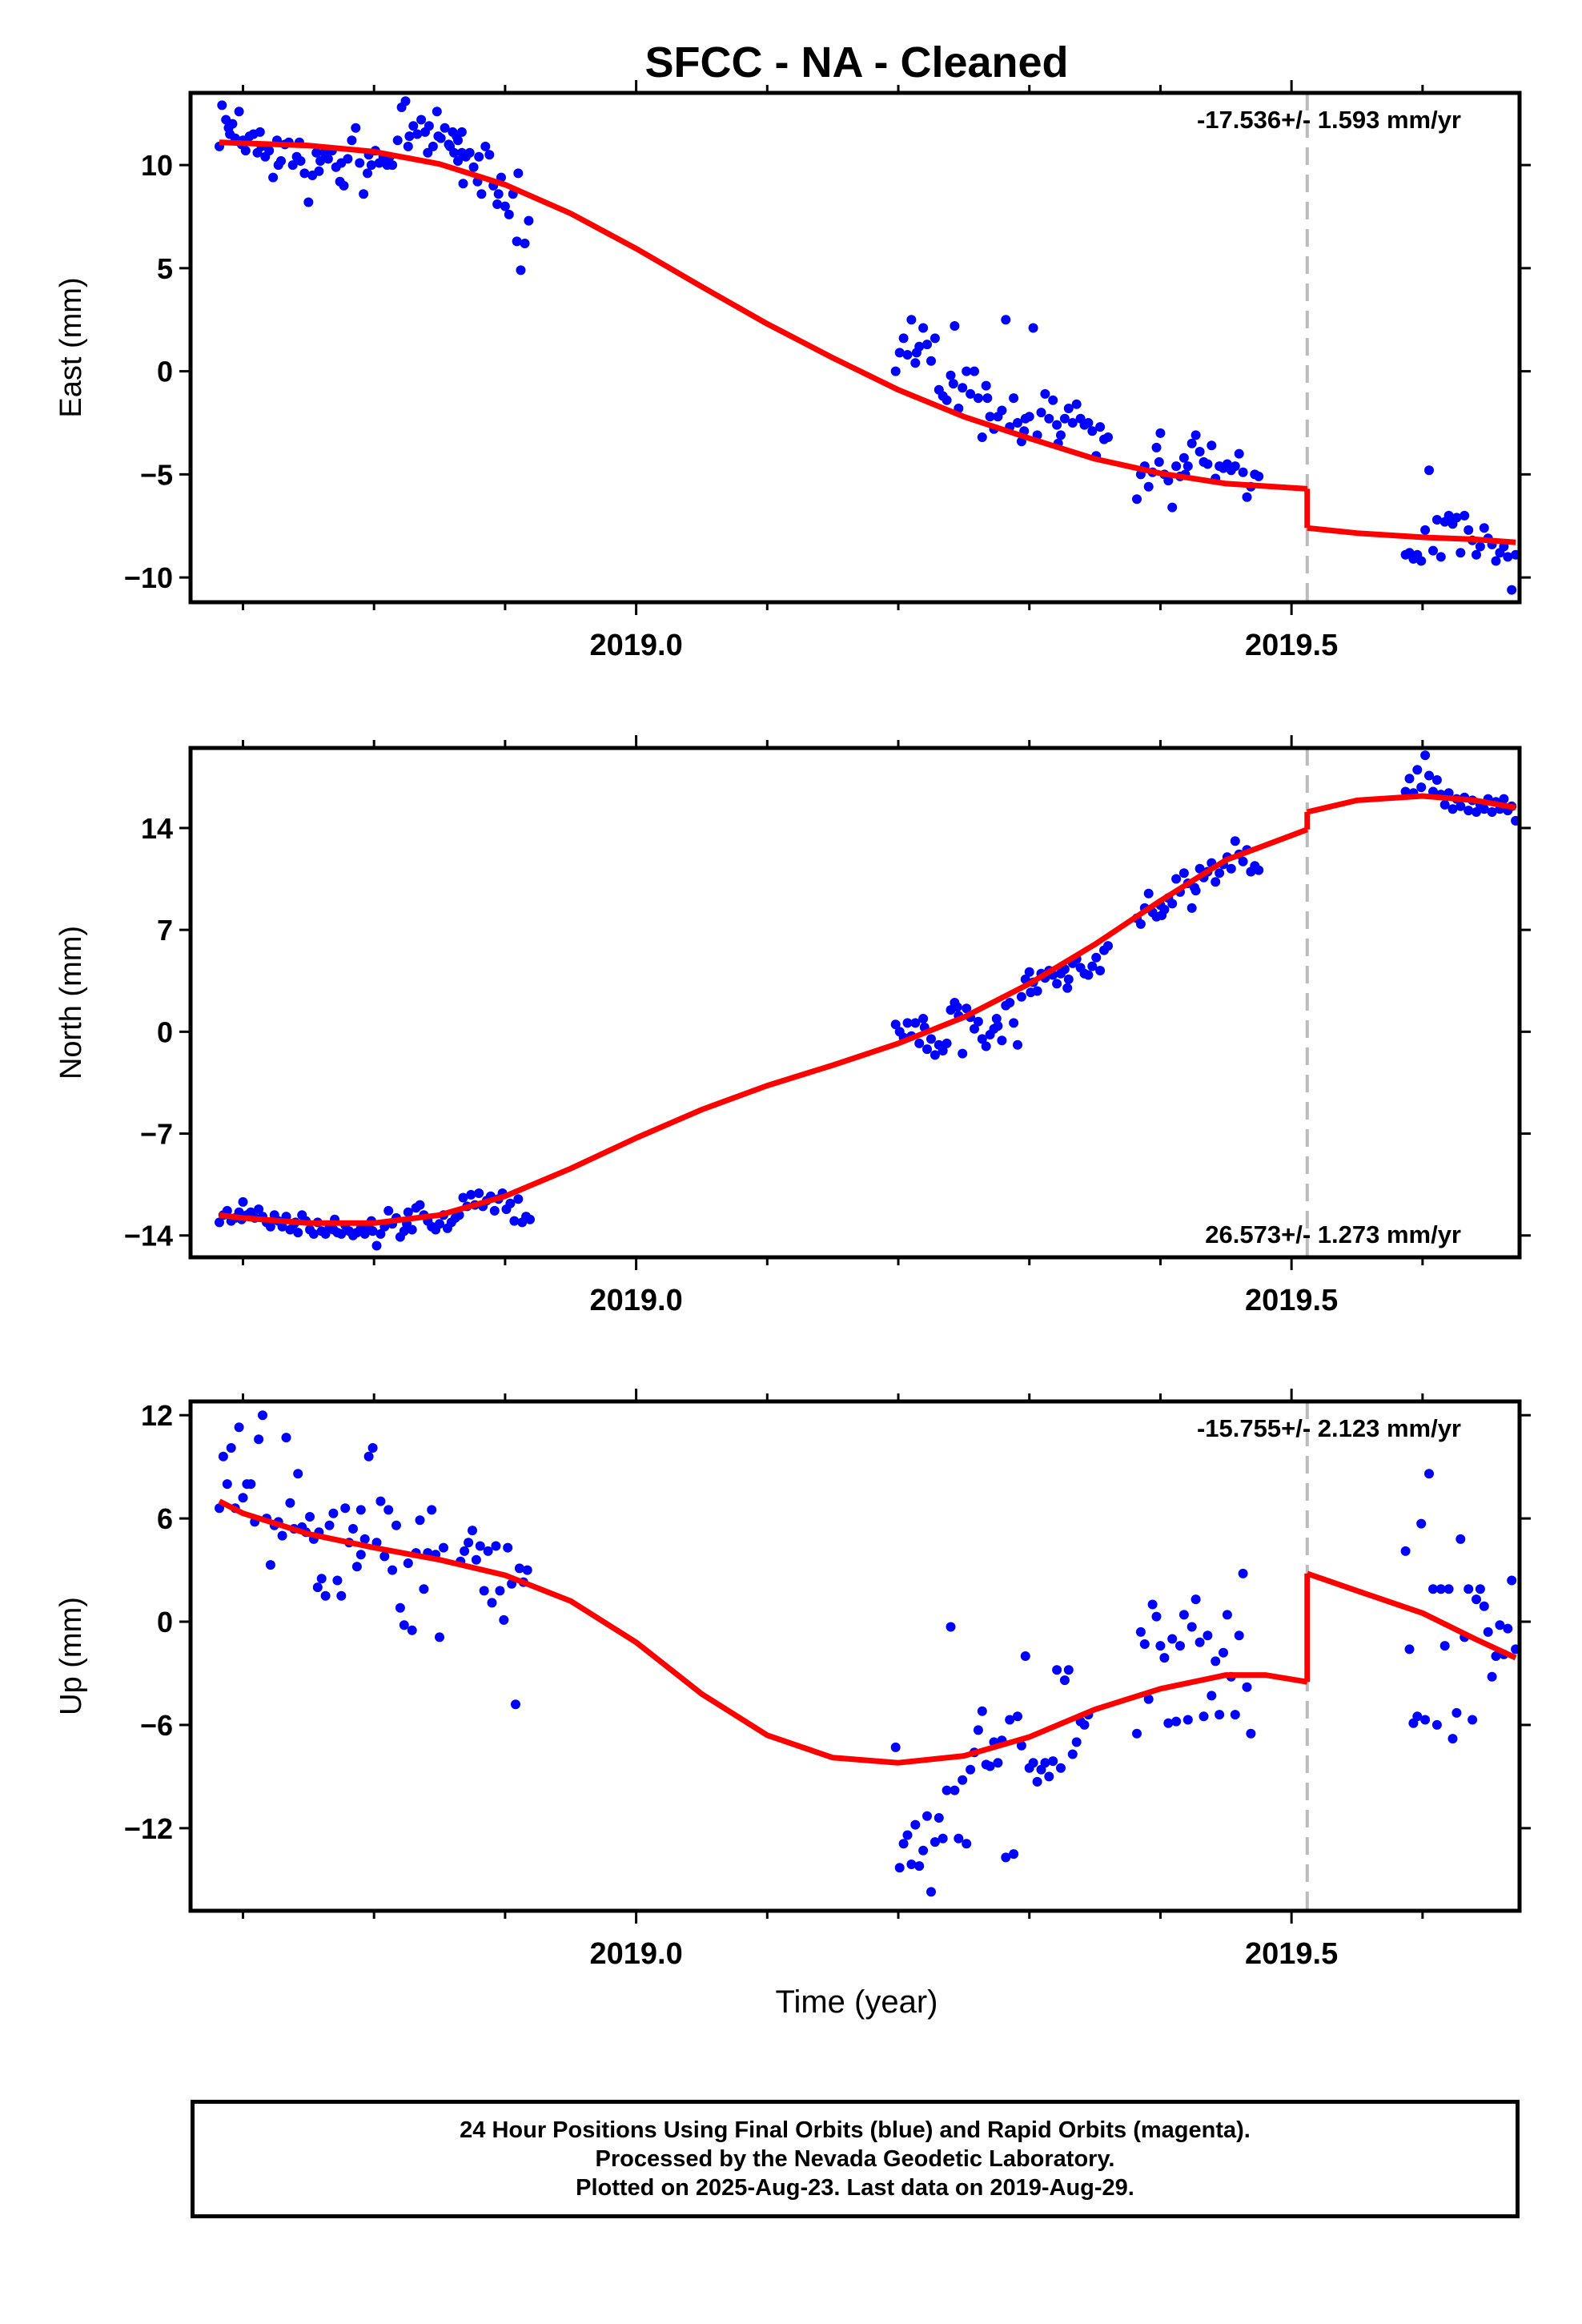 The width and height of the screenshot is (1582, 2324). I want to click on up-fit-line, so click(1411, 1615).